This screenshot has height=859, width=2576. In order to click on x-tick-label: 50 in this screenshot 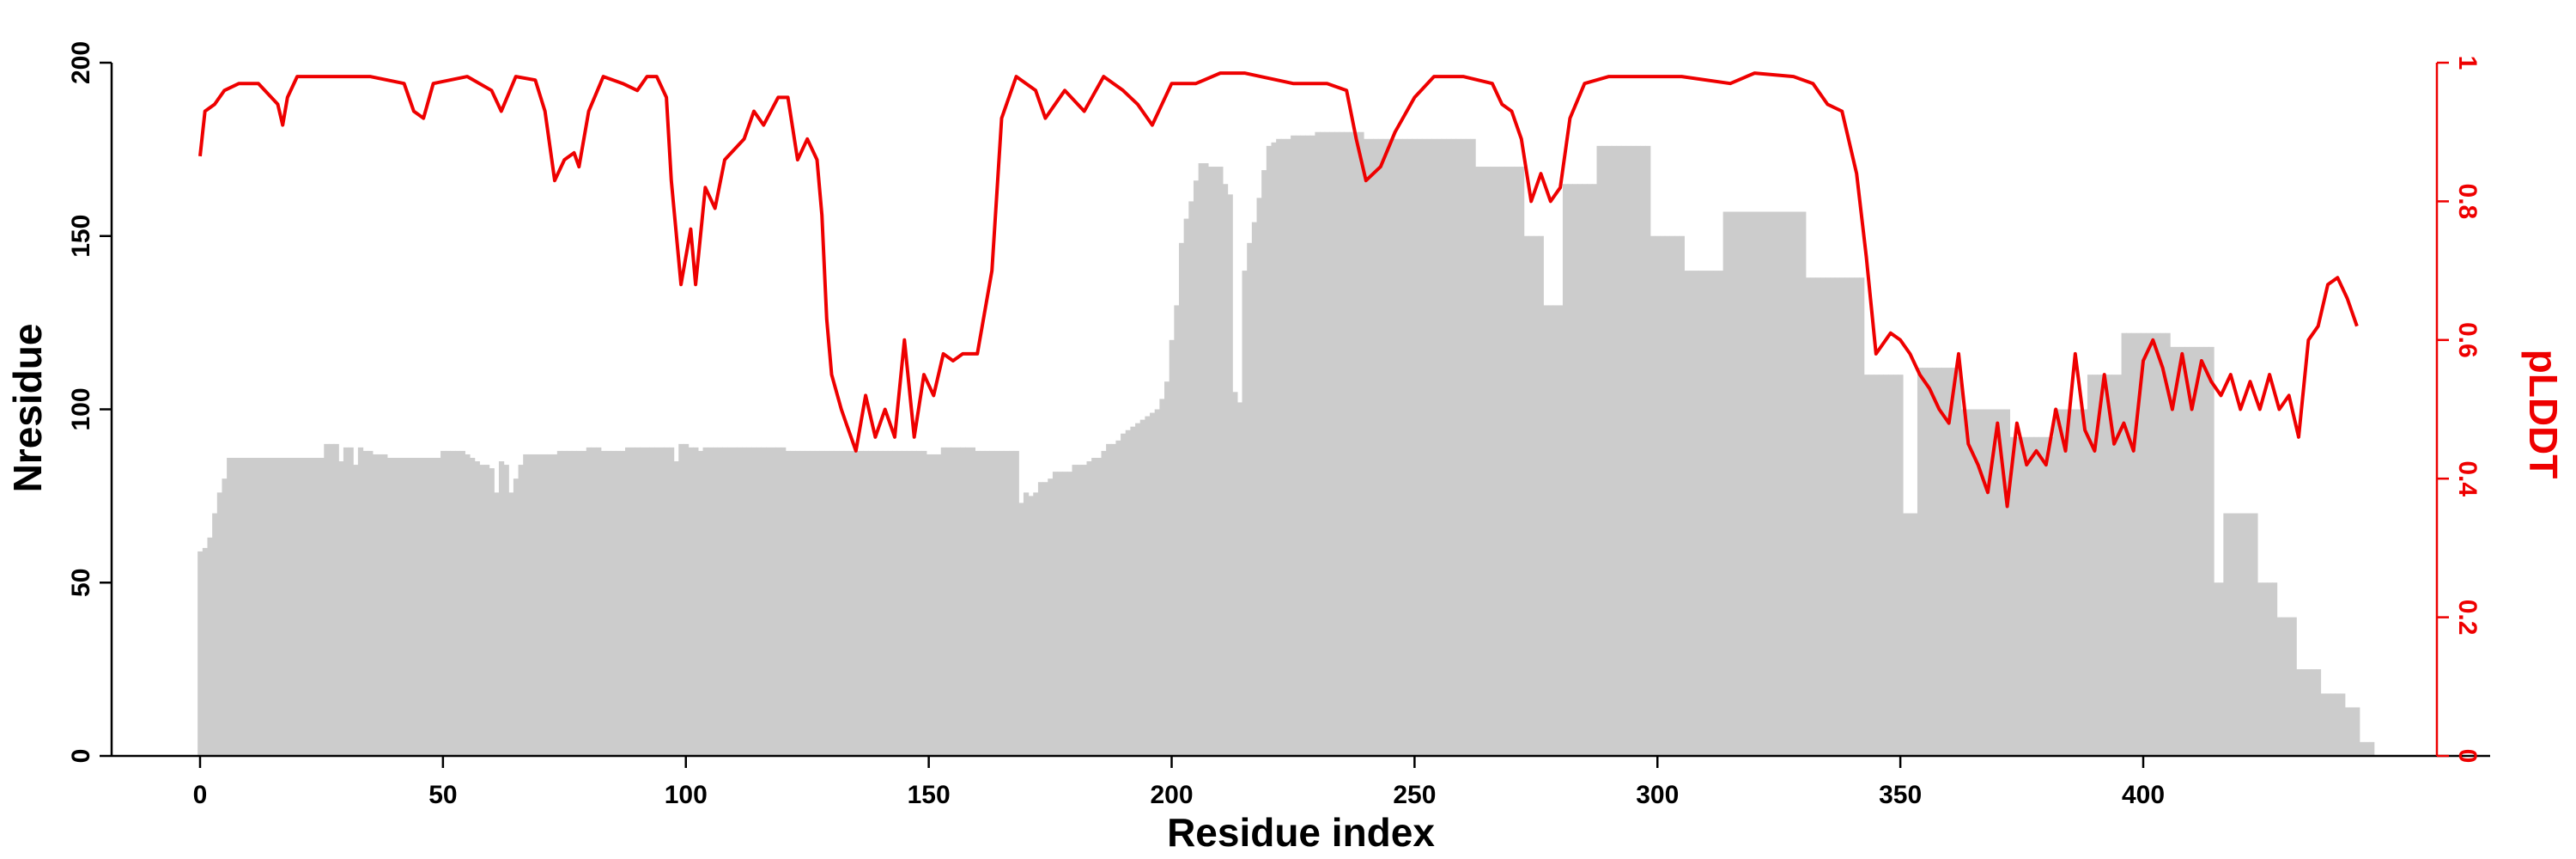, I will do `click(442, 795)`.